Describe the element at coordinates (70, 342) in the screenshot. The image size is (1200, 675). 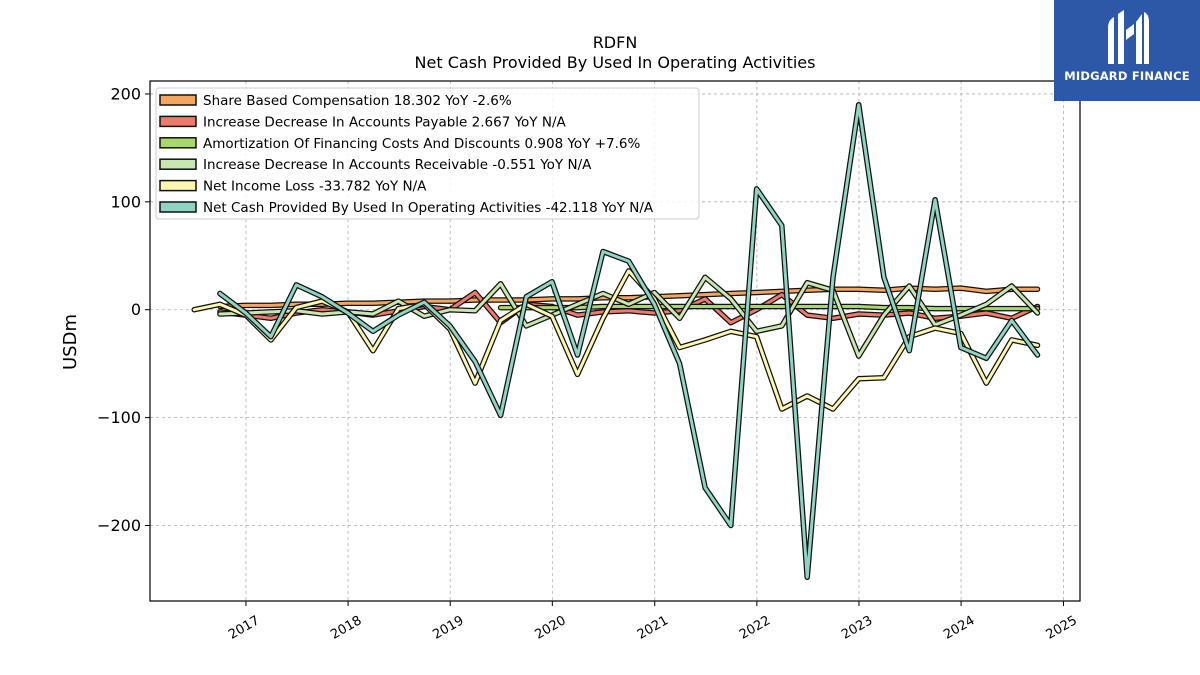
I see `y-axis-label: USDm` at that location.